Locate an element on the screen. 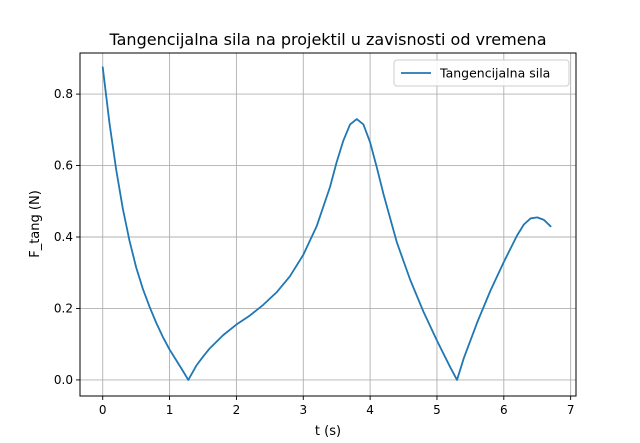 The width and height of the screenshot is (640, 443). legend-box is located at coordinates (481, 73).